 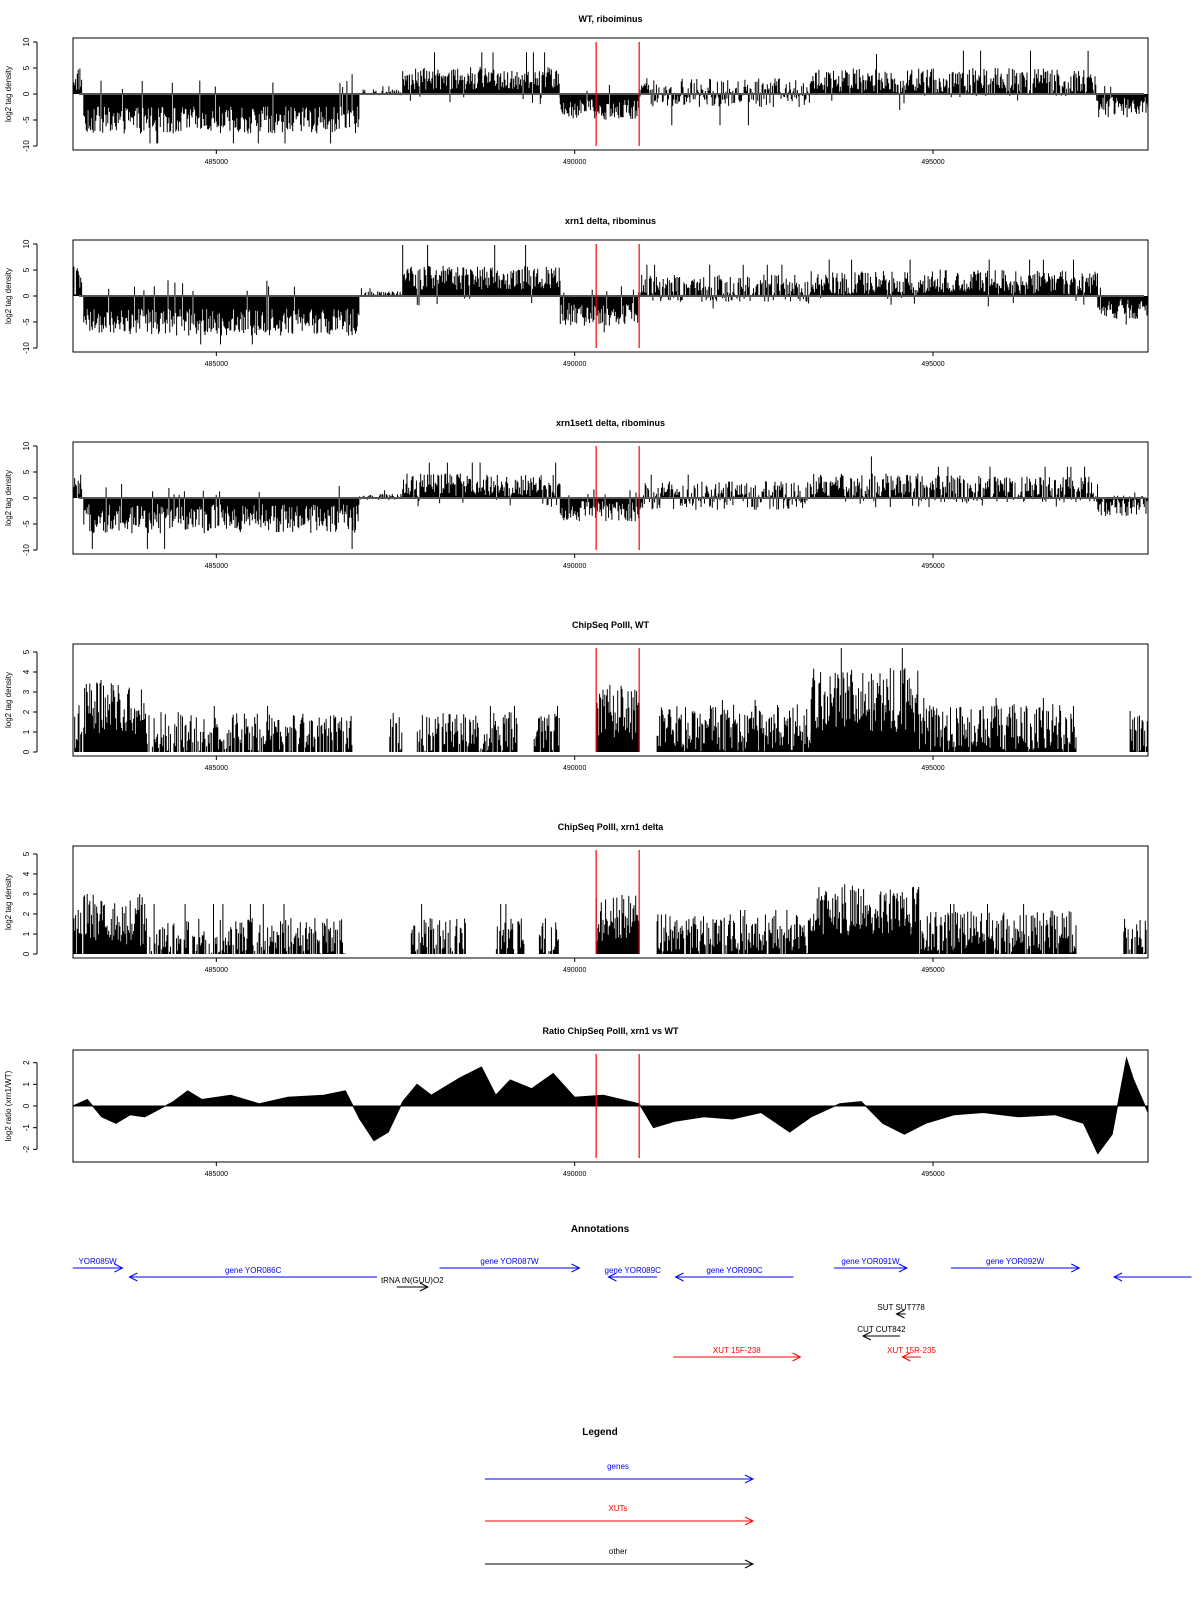 I want to click on y-tick-label: 1, so click(x=26, y=731).